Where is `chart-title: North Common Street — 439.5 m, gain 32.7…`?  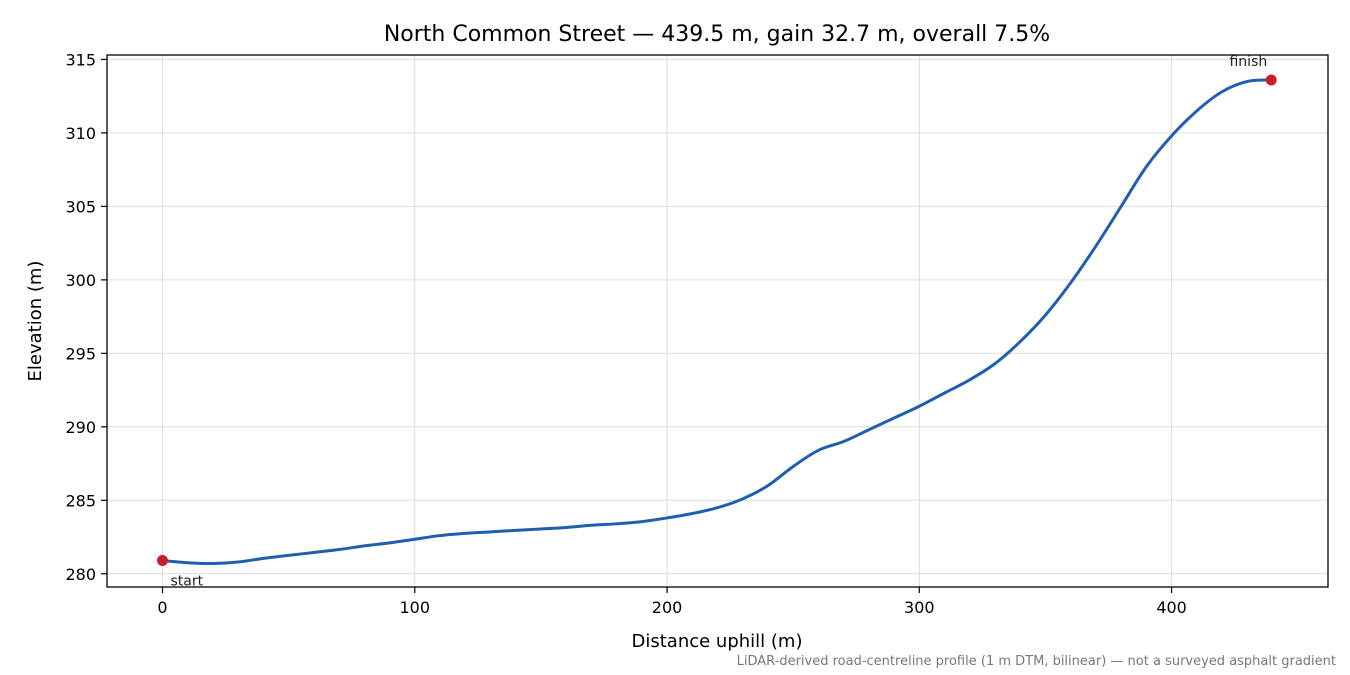 chart-title: North Common Street — 439.5 m, gain 32.7… is located at coordinates (717, 34).